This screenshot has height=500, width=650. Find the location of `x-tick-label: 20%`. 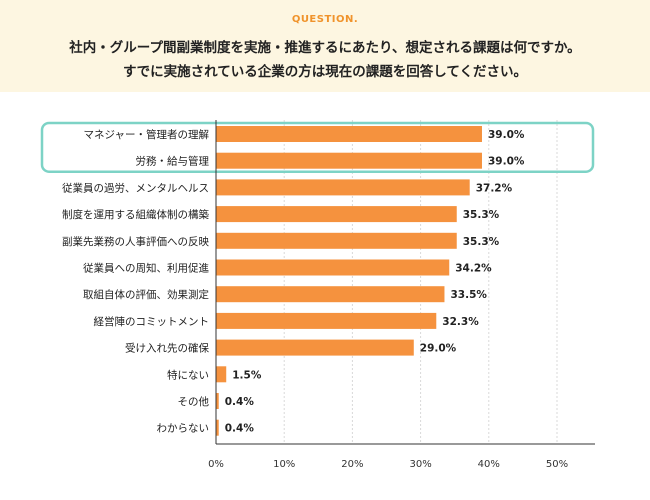

x-tick-label: 20% is located at coordinates (352, 464).